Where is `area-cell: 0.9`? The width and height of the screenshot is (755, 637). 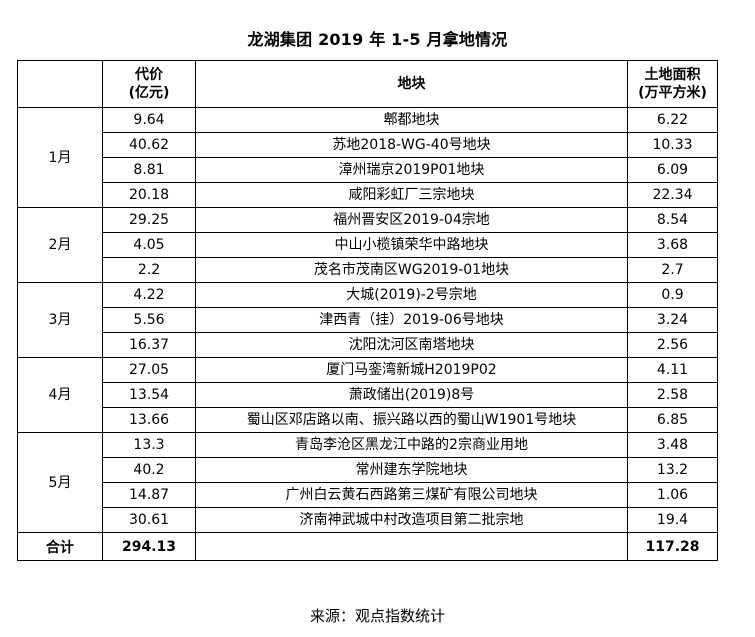
area-cell: 0.9 is located at coordinates (672, 295).